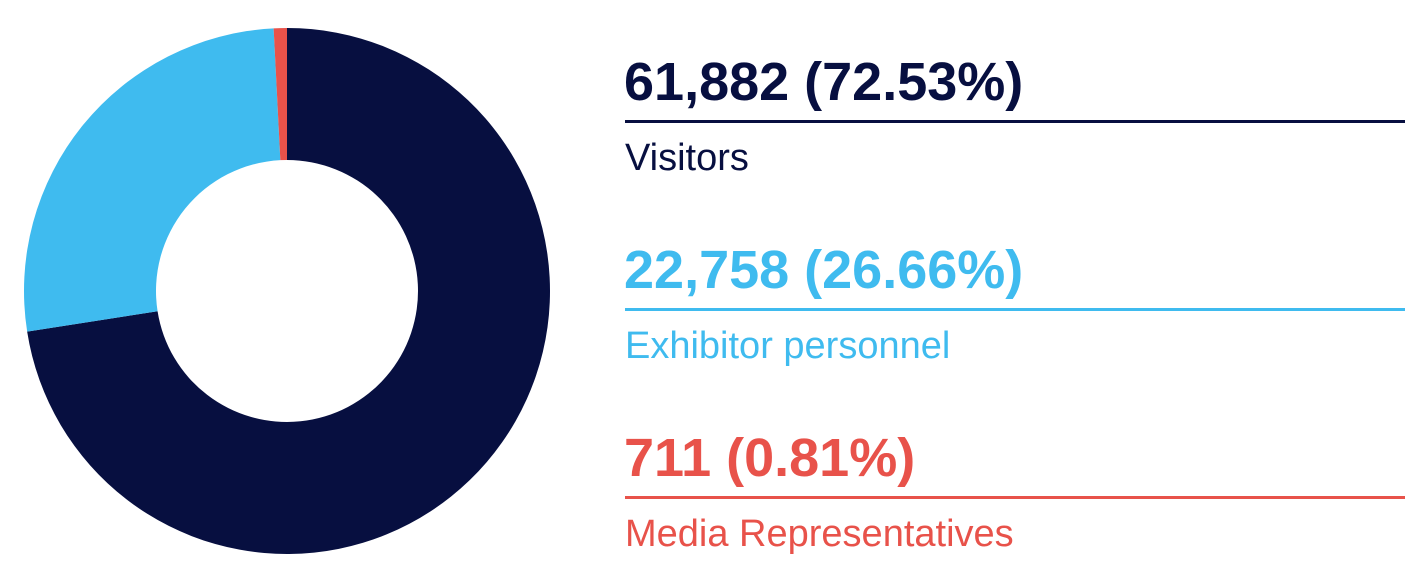 The width and height of the screenshot is (1414, 572). What do you see at coordinates (687, 158) in the screenshot?
I see `legend-label: Visitors` at bounding box center [687, 158].